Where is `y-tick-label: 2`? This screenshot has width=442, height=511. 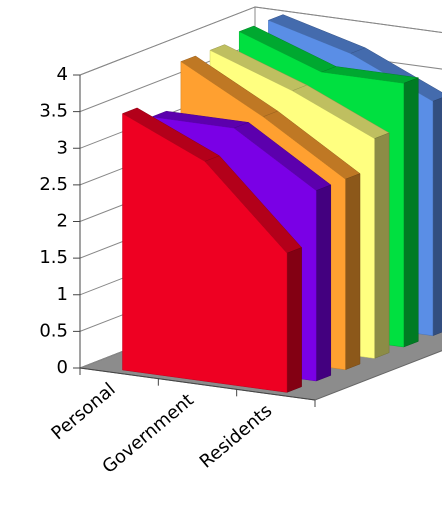
y-tick-label: 2 is located at coordinates (62, 221).